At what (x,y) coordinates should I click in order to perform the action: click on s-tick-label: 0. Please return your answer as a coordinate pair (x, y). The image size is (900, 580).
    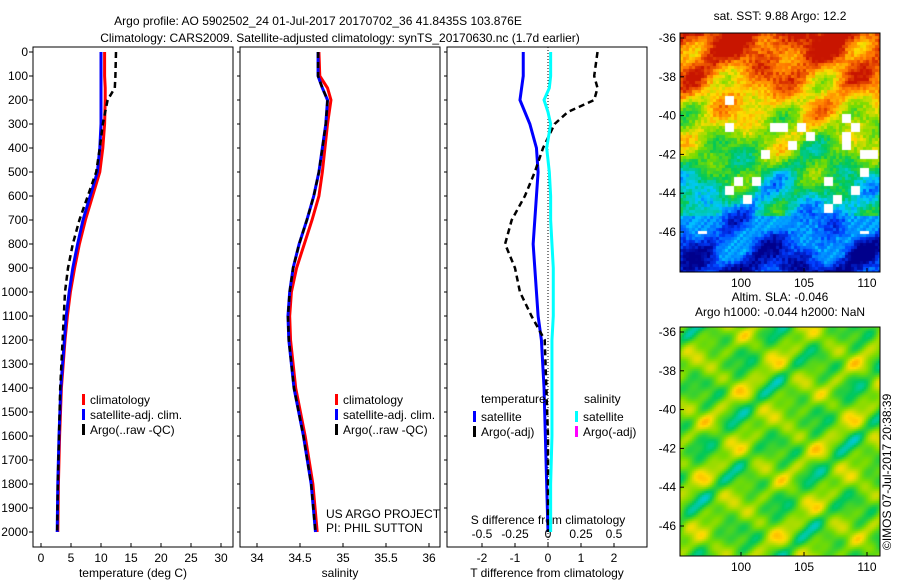
    Looking at the image, I should click on (548, 534).